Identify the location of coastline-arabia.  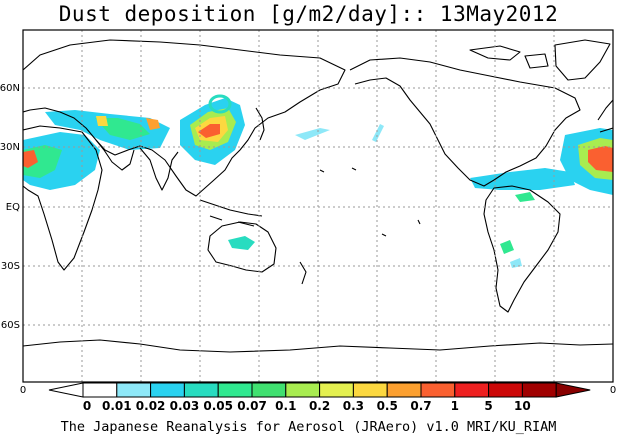
(115, 155).